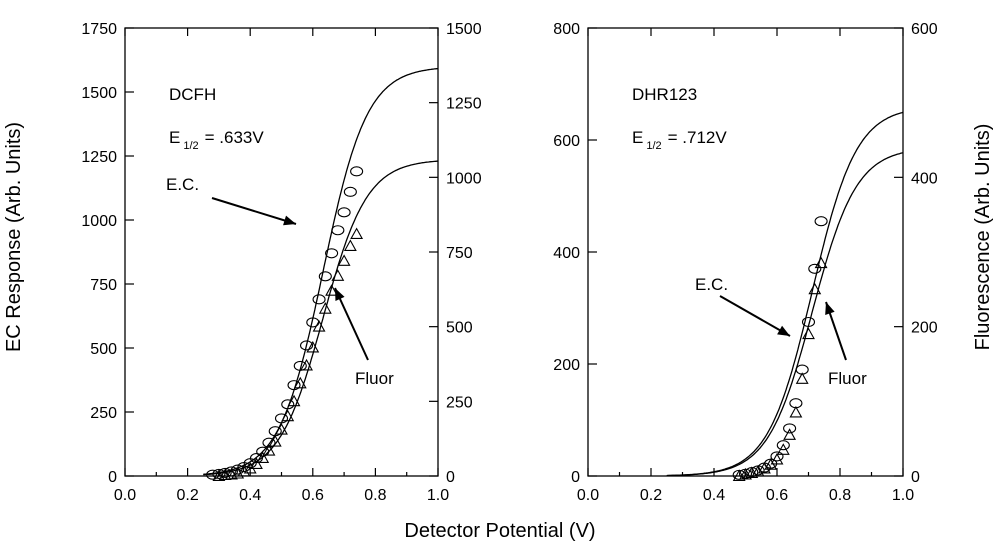 The width and height of the screenshot is (997, 547). I want to click on y-right-tick-label: 200, so click(924, 328).